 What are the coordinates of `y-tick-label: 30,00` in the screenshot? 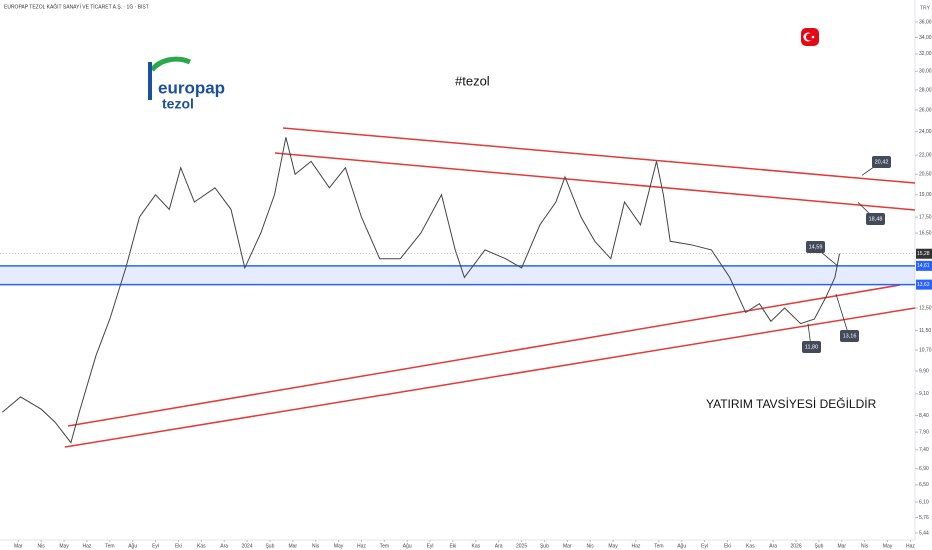 It's located at (925, 72).